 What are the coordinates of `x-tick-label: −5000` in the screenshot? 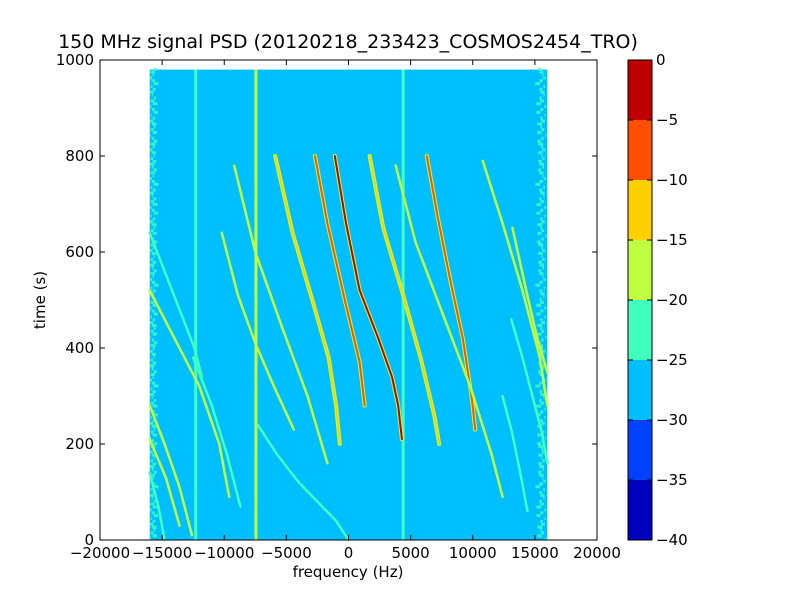 It's located at (286, 553).